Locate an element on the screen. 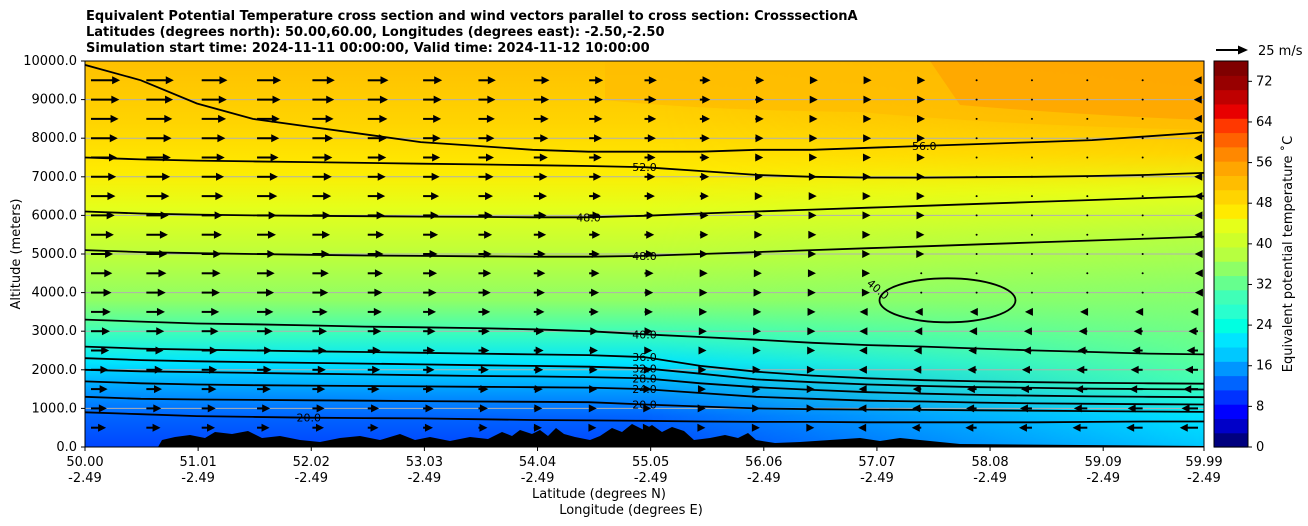  y-tick-label: 7000.0 is located at coordinates (55, 177).